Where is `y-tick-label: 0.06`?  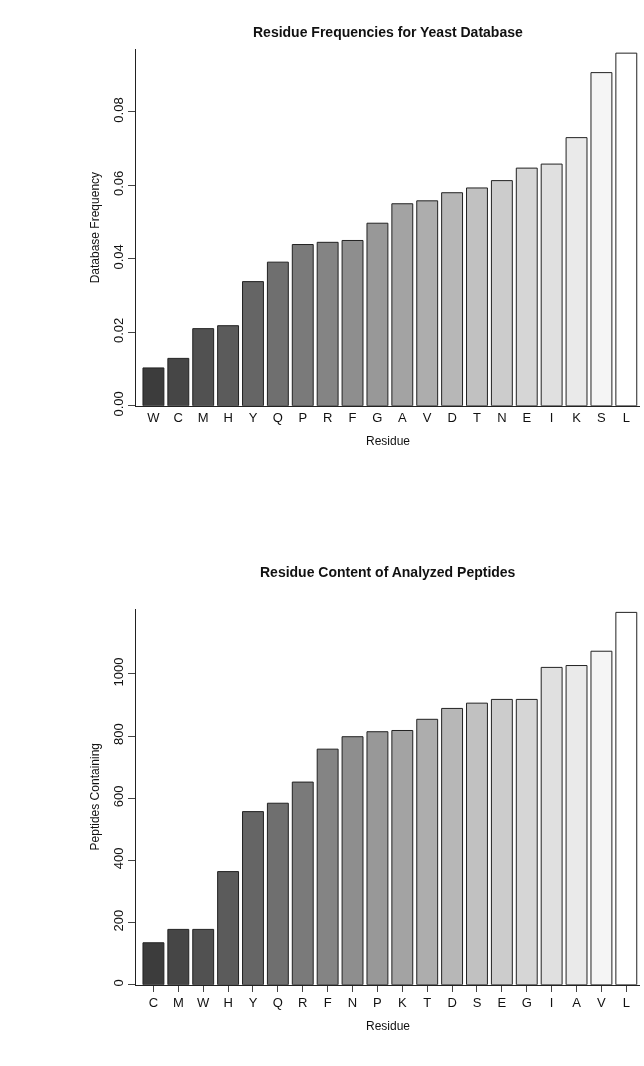
y-tick-label: 0.06 is located at coordinates (118, 183).